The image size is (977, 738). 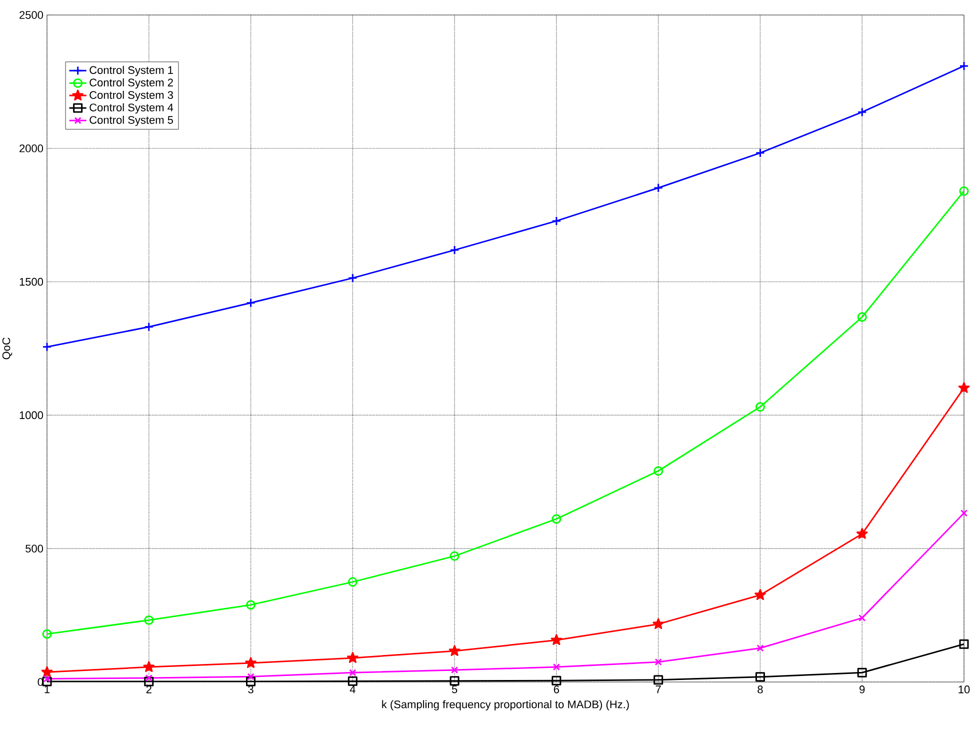 What do you see at coordinates (35, 548) in the screenshot?
I see `y-tick-label: 500` at bounding box center [35, 548].